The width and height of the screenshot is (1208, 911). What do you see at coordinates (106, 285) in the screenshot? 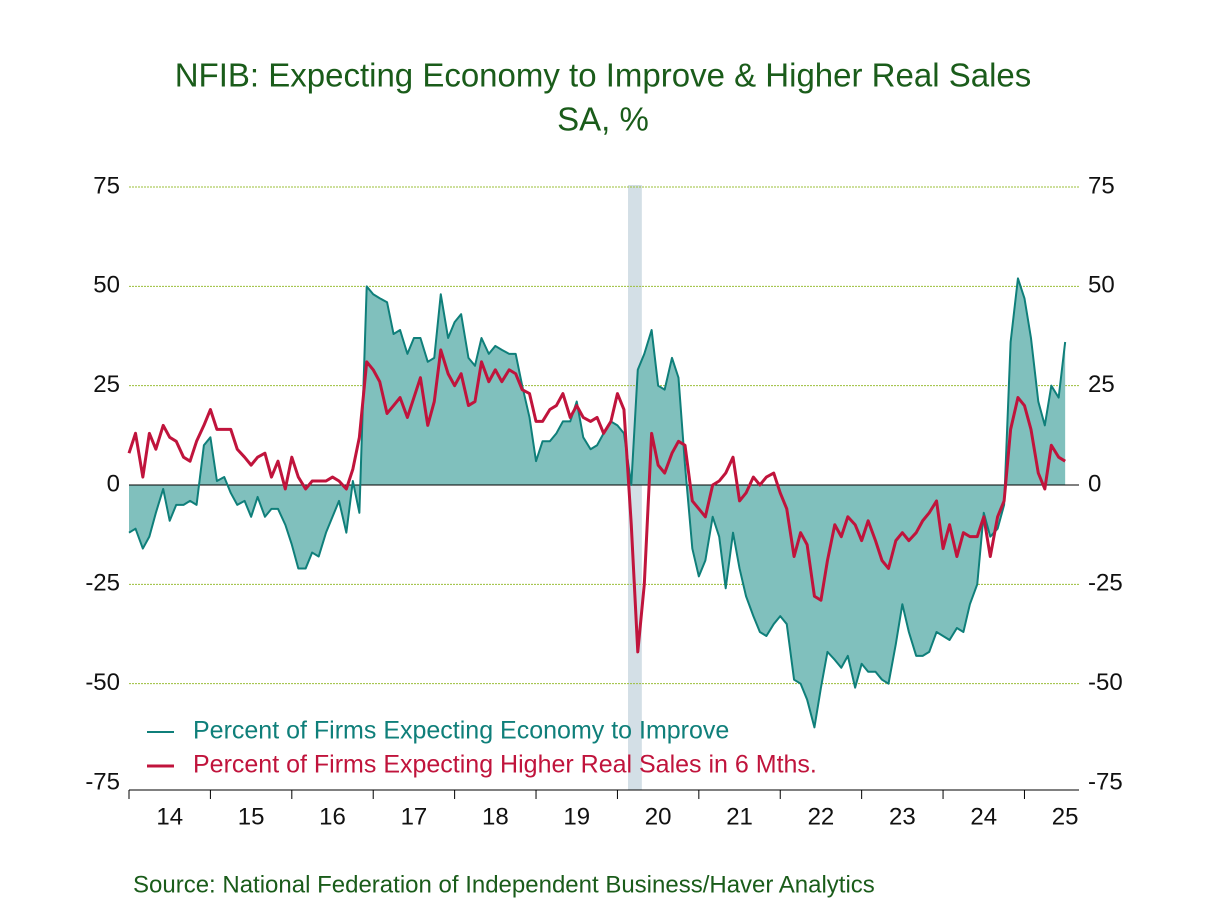
I see `y-tick-label: 50` at bounding box center [106, 285].